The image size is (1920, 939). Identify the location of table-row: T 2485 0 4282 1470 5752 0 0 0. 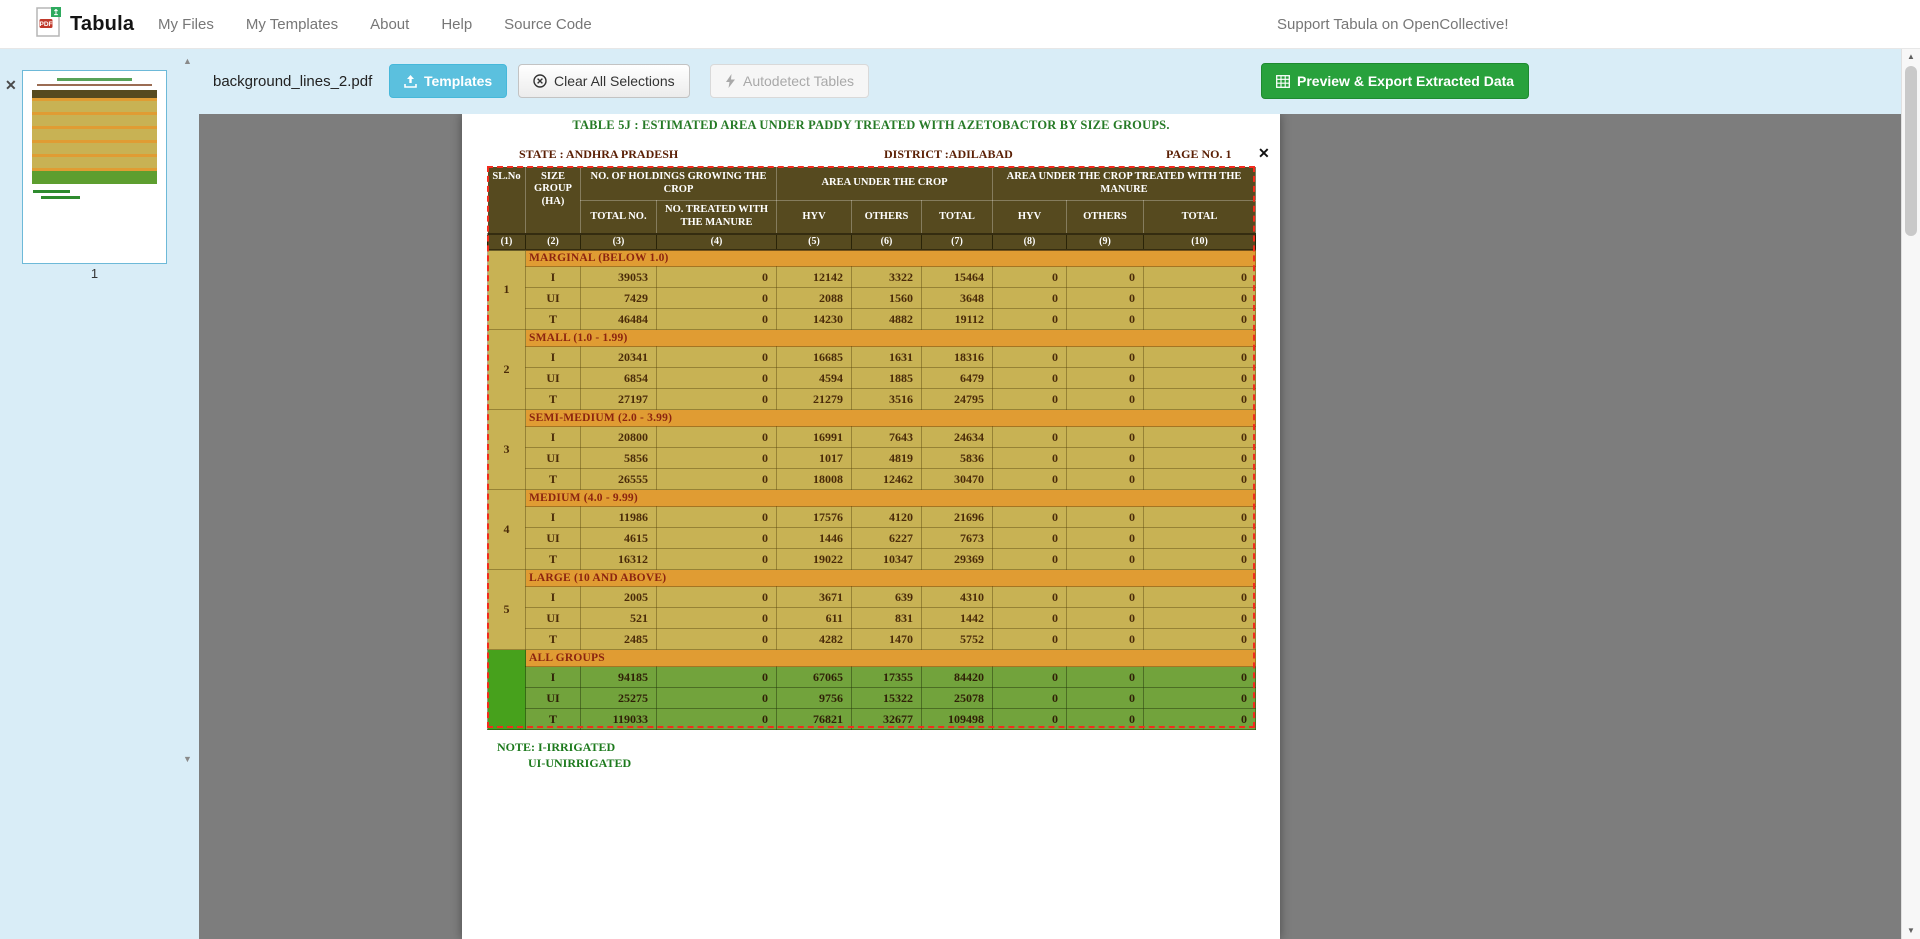
(872, 639).